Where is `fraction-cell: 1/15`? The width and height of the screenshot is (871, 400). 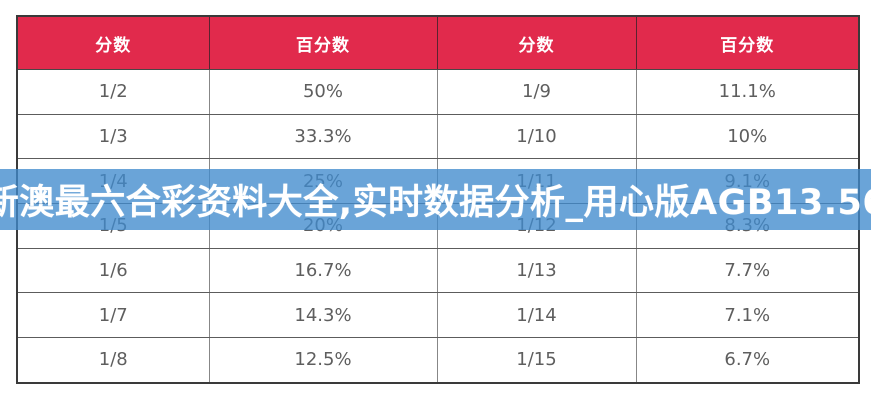
fraction-cell: 1/15 is located at coordinates (536, 360).